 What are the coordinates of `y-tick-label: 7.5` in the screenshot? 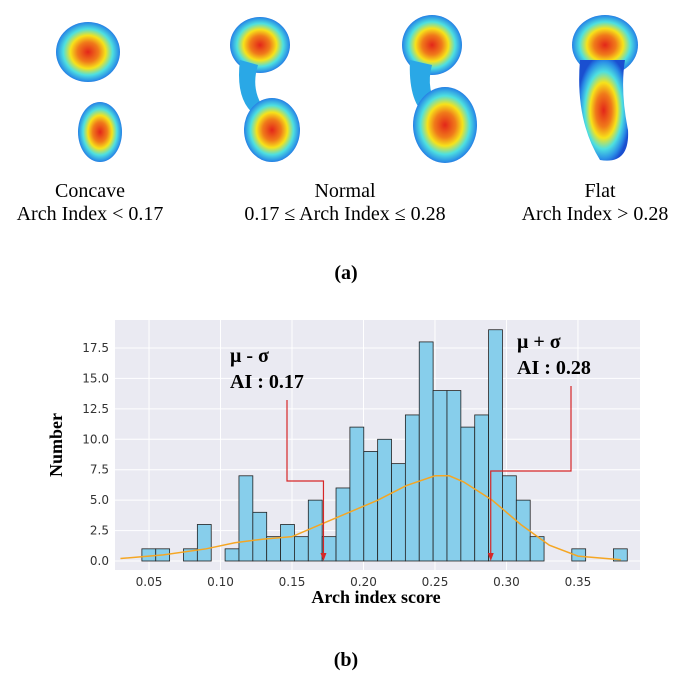 It's located at (99, 470).